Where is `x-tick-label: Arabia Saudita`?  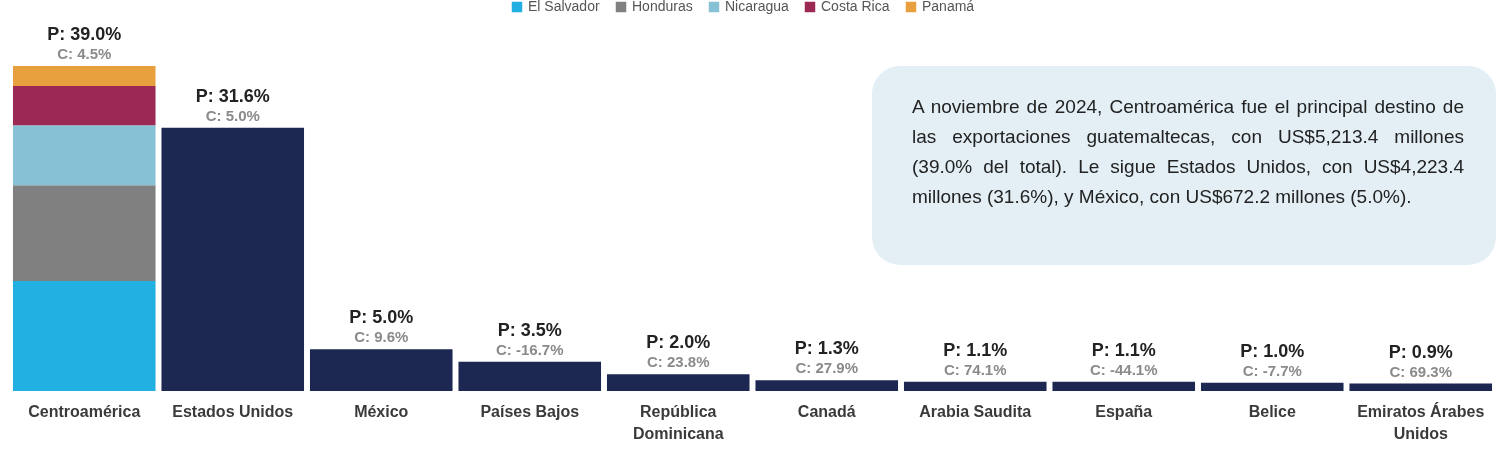 x-tick-label: Arabia Saudita is located at coordinates (975, 411).